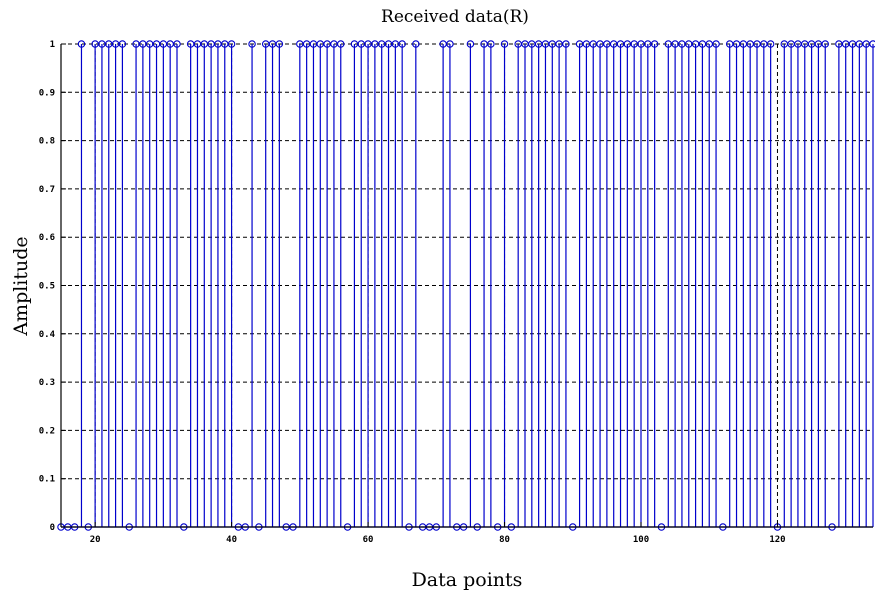 Image resolution: width=875 pixels, height=592 pixels. I want to click on x-tick-label: 120, so click(777, 540).